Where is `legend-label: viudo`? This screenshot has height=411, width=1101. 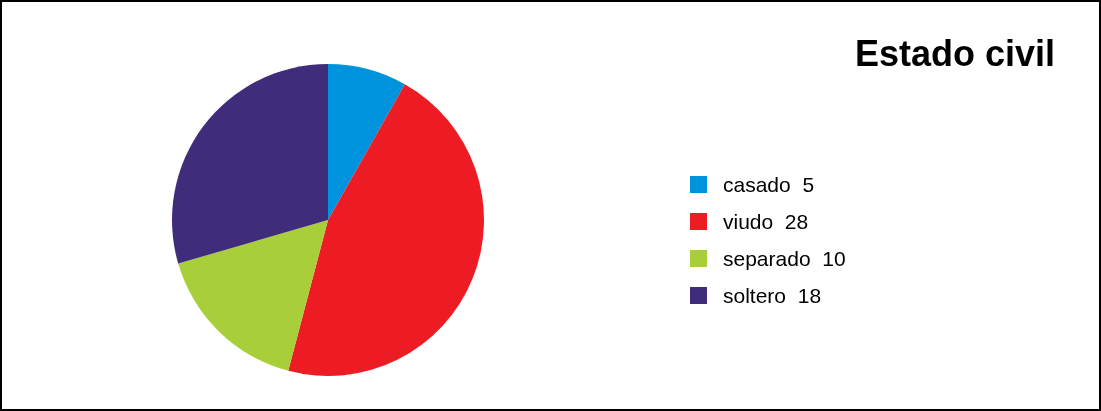 legend-label: viudo is located at coordinates (748, 221).